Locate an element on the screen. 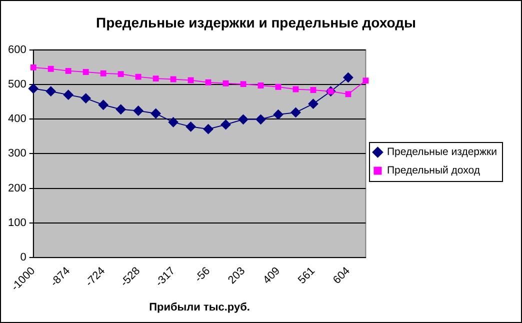  x-tick-label: 604 is located at coordinates (341, 275).